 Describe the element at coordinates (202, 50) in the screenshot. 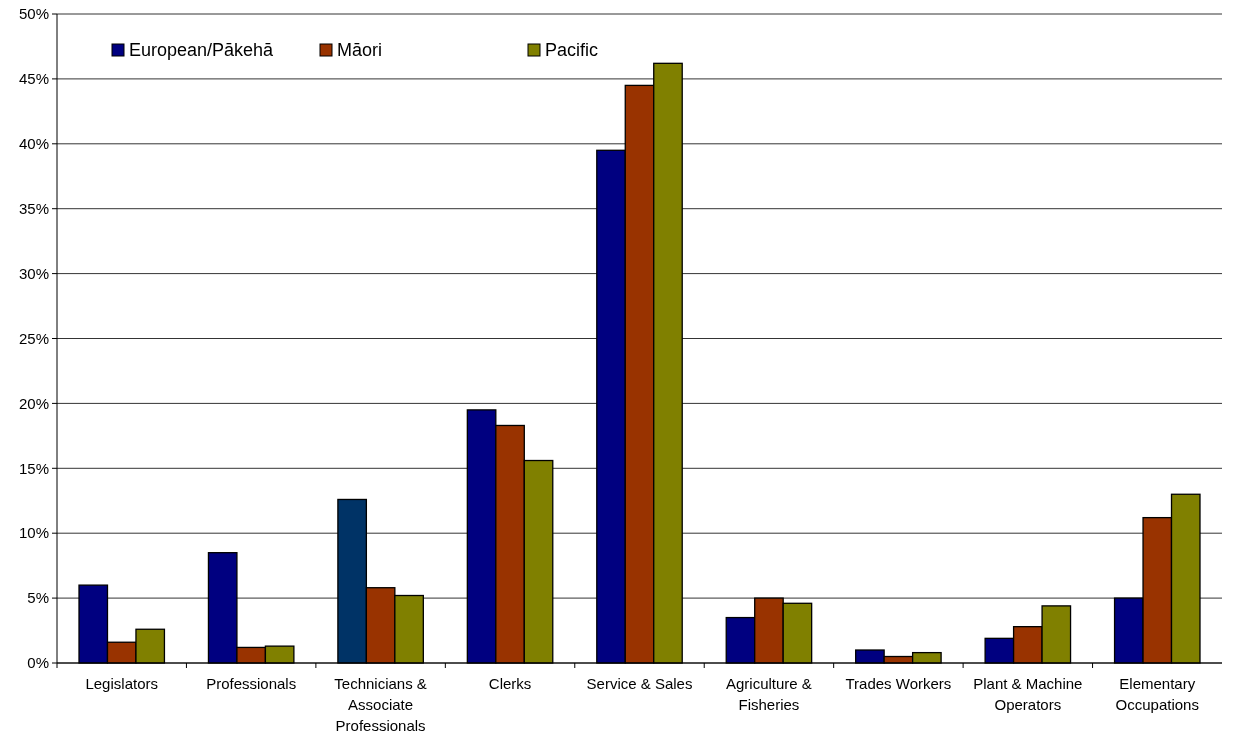

I see `legend-label: European/Pākehā` at that location.